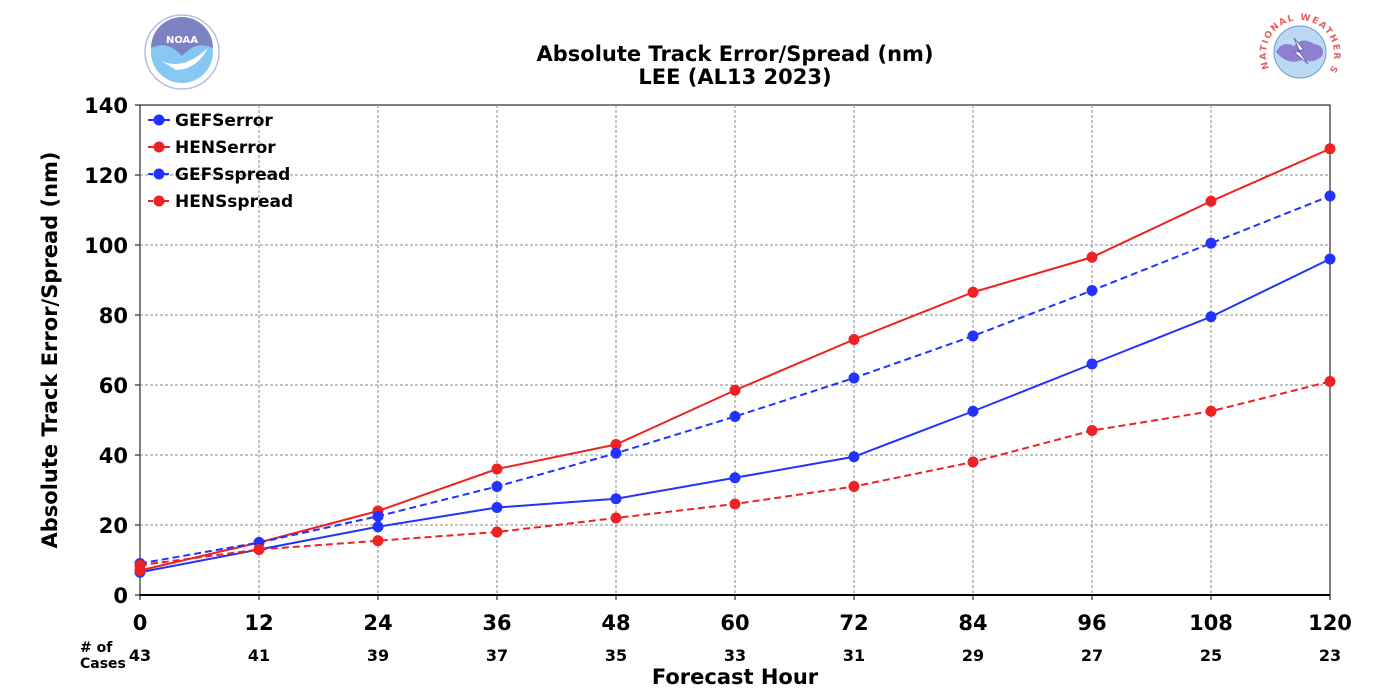 This screenshot has width=1400, height=700. What do you see at coordinates (378, 655) in the screenshot?
I see `cases-count: 39` at bounding box center [378, 655].